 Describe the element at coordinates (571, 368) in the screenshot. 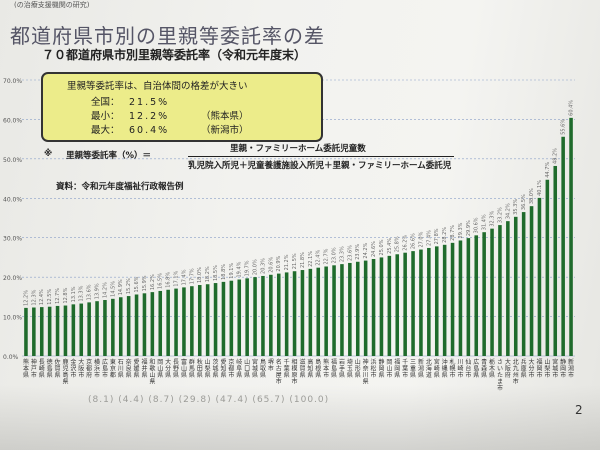

I see `x-tick-label: 新潟市` at that location.